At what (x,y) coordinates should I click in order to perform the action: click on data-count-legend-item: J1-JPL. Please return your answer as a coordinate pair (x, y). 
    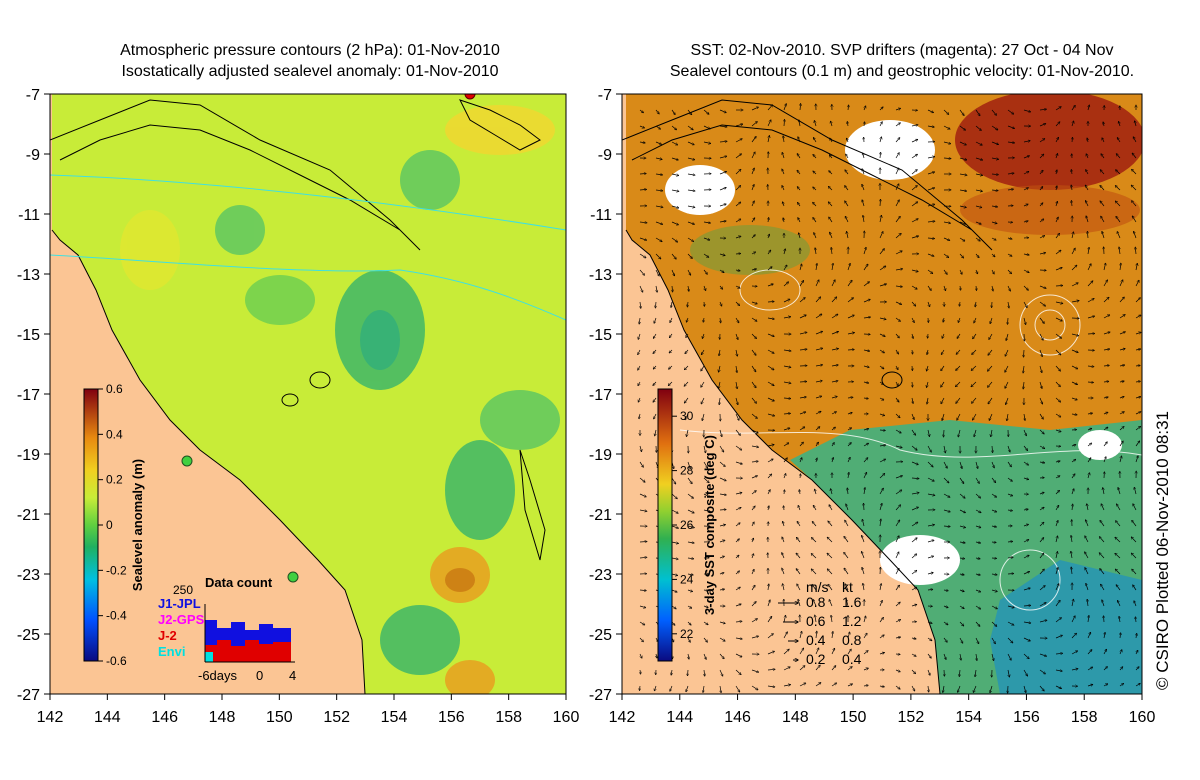
    Looking at the image, I should click on (179, 603).